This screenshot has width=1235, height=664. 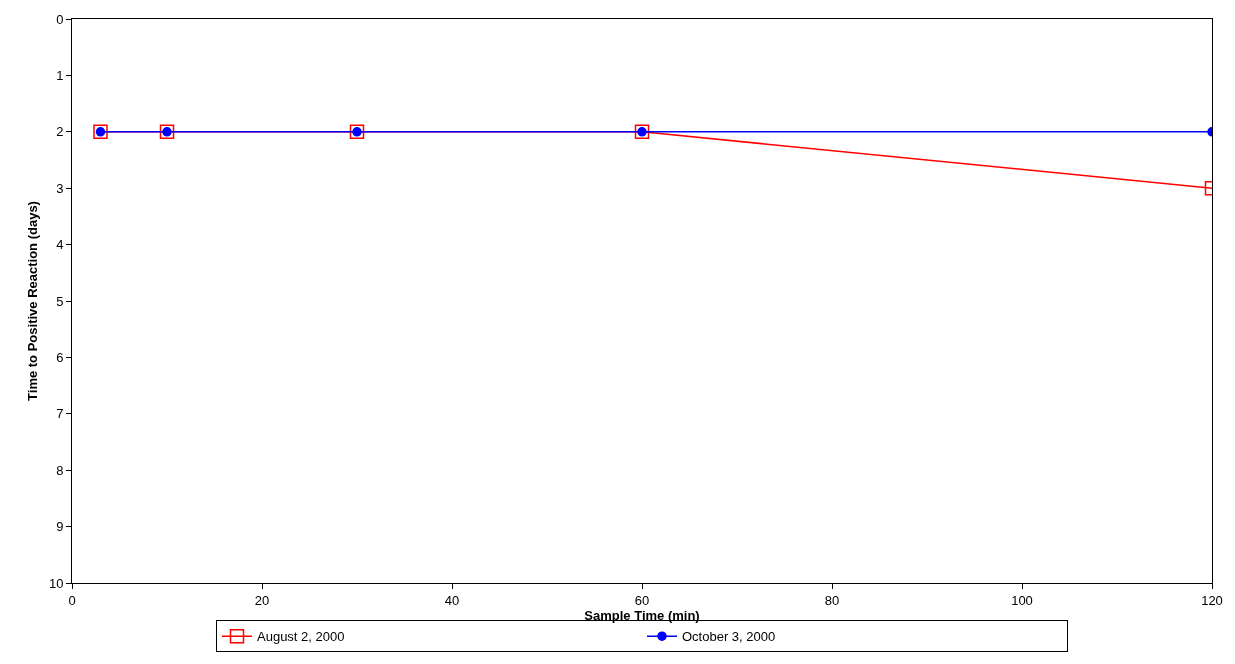 What do you see at coordinates (452, 600) in the screenshot?
I see `x-tick-label: 40` at bounding box center [452, 600].